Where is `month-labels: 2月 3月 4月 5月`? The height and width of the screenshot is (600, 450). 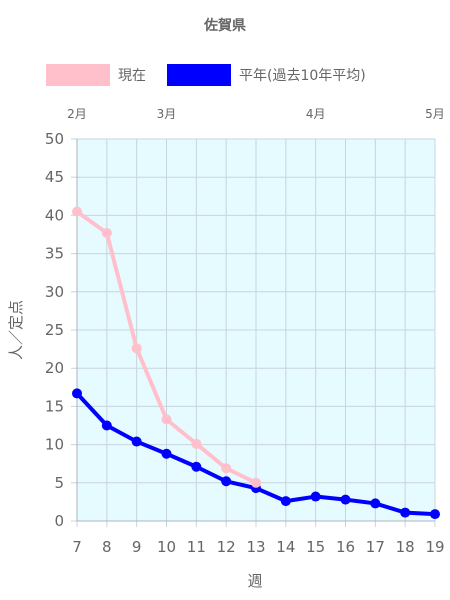 month-labels: 2月 3月 4月 5月 is located at coordinates (256, 114).